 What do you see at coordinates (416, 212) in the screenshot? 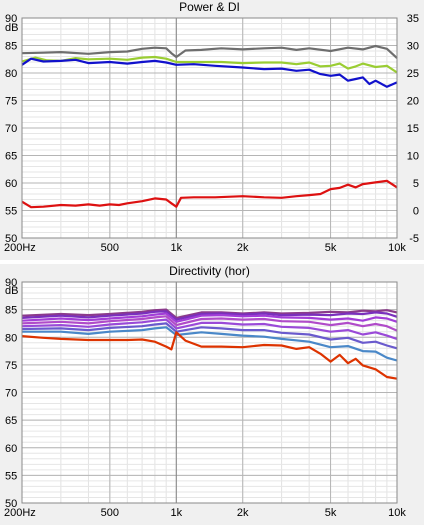
I see `y2-tick-label: 0` at bounding box center [416, 212].